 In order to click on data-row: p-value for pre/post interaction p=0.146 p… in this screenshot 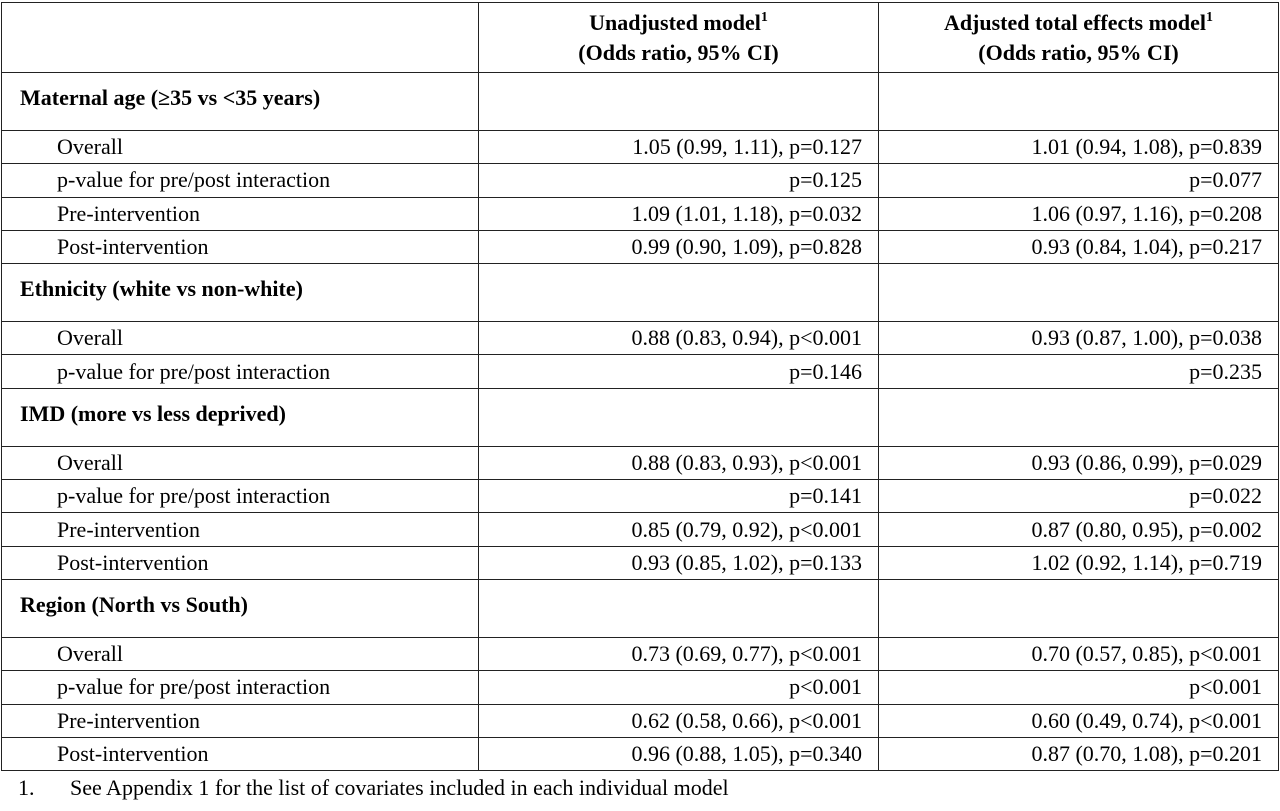, I will do `click(640, 371)`.